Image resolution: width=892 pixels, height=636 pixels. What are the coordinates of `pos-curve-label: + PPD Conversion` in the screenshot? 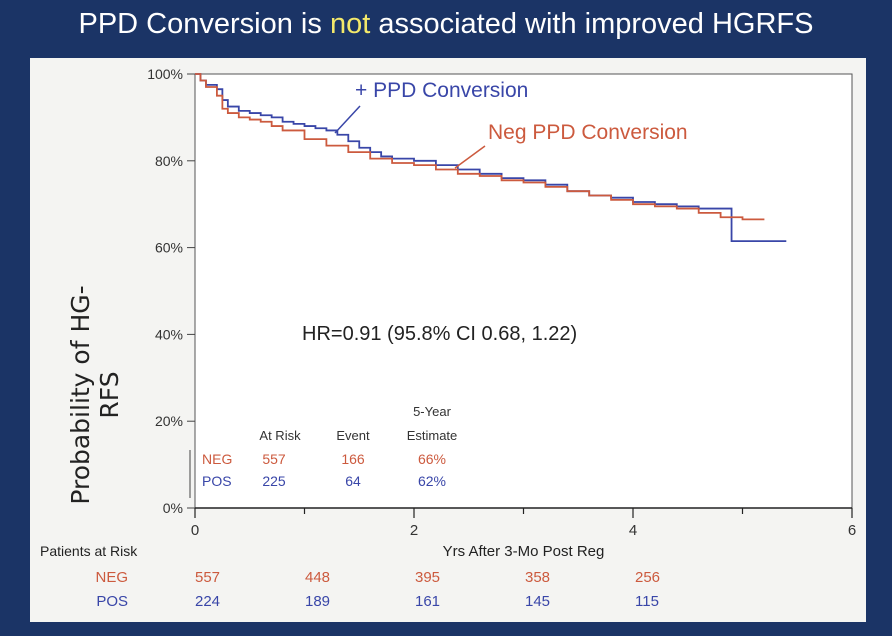 It's located at (441, 90).